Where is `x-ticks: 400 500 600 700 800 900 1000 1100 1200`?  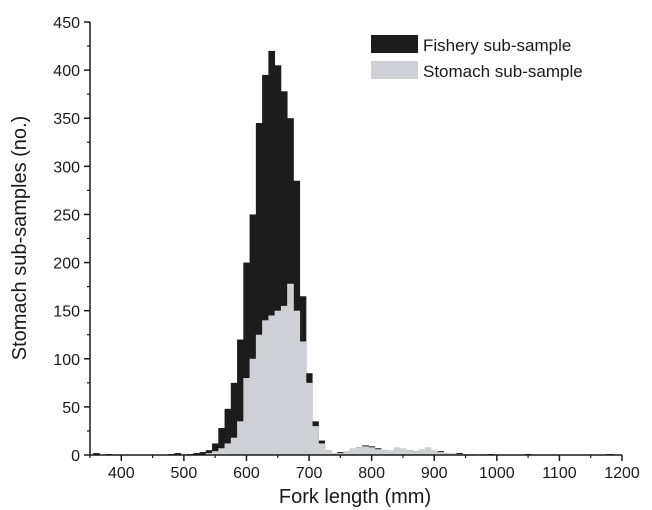 x-ticks: 400 500 600 700 800 900 1000 1100 1200 is located at coordinates (364, 468).